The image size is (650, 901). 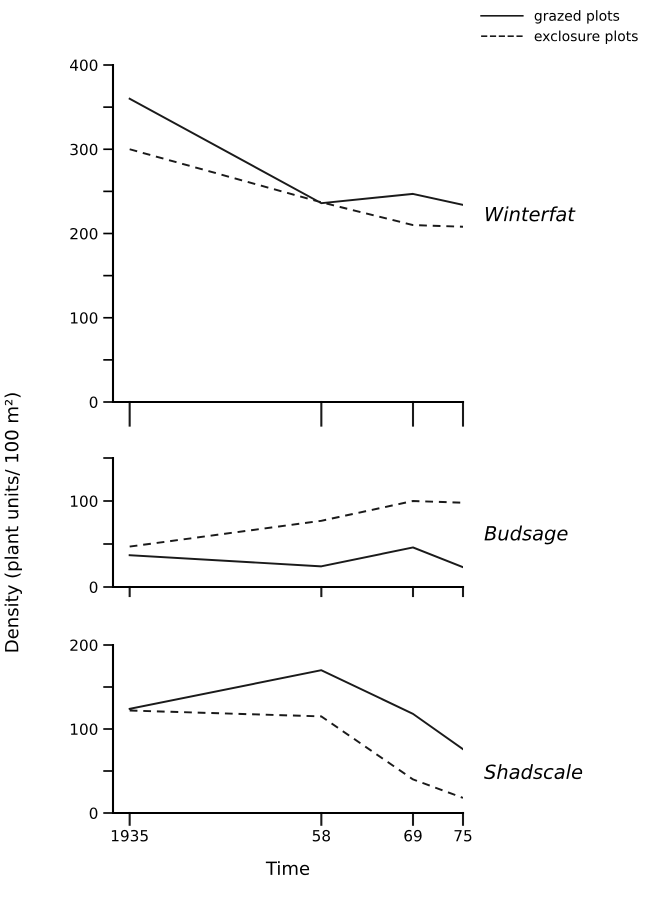 I want to click on legend-label: exclosure plots, so click(x=586, y=37).